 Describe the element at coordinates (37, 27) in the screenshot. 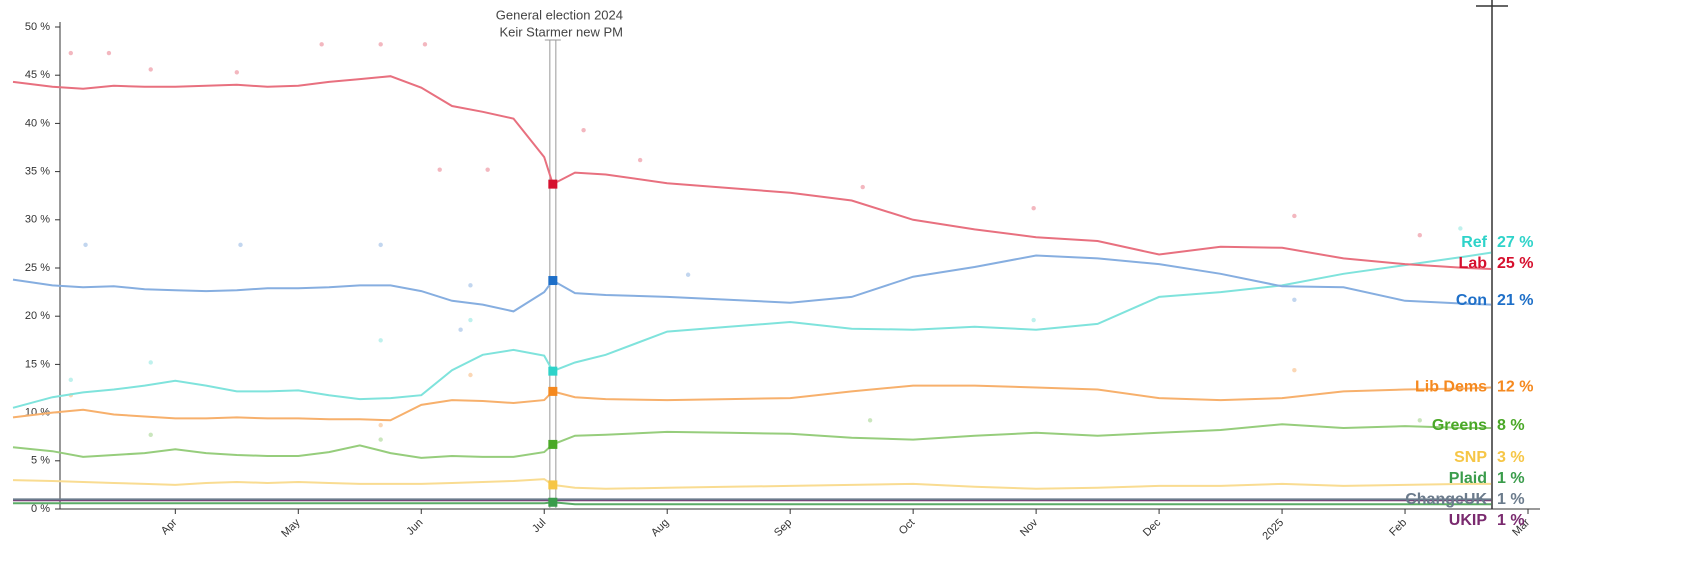

I see `y-tick-label: 50 %` at that location.